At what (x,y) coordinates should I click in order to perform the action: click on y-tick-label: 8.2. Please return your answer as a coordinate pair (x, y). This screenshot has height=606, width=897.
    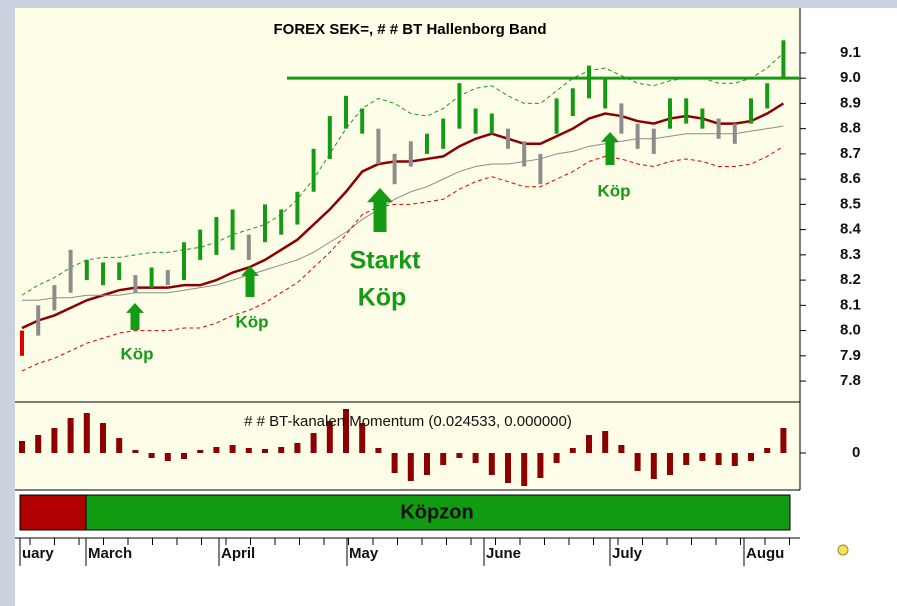
    Looking at the image, I should click on (850, 279).